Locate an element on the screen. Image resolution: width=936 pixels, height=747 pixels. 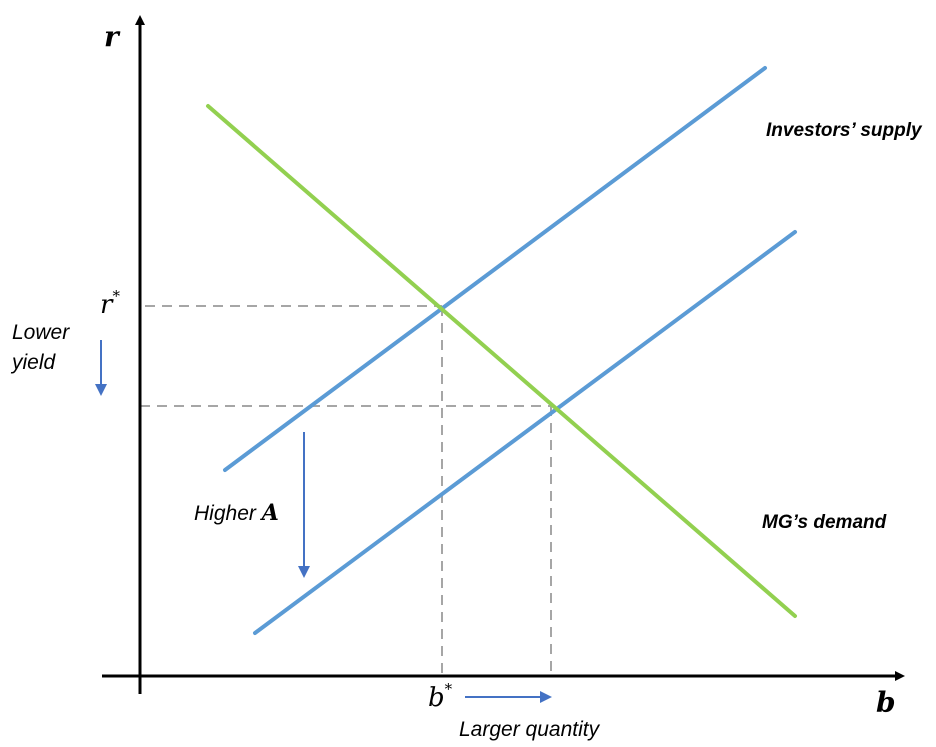
supply-label: Investors’ supply is located at coordinates (844, 130).